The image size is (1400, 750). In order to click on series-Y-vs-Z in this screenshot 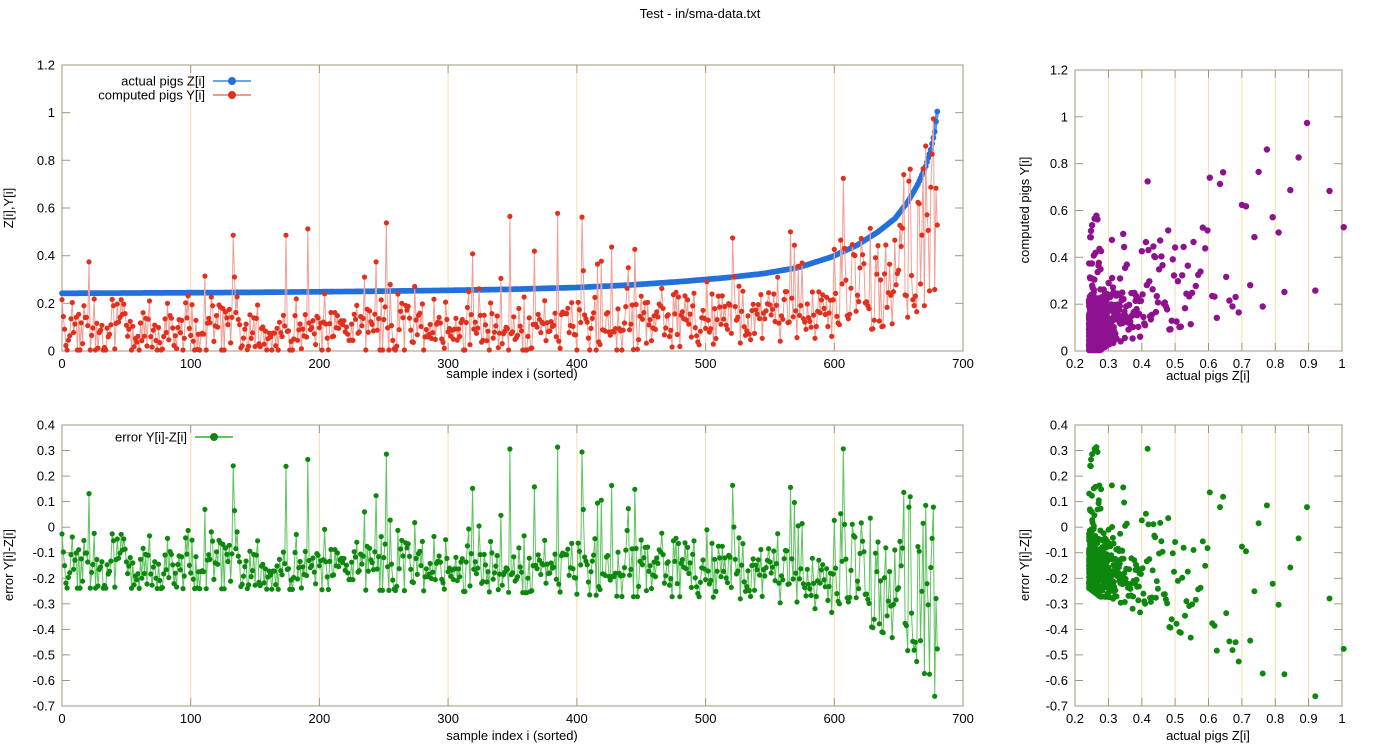, I will do `click(1216, 236)`.